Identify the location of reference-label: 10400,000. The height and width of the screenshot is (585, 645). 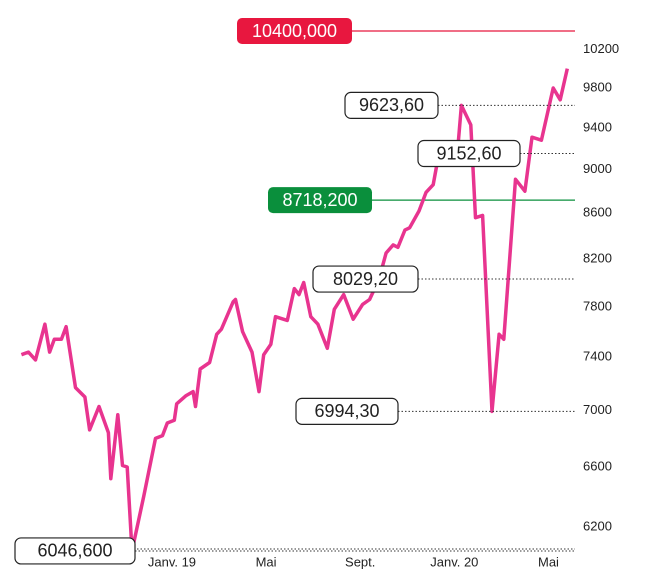
(294, 31).